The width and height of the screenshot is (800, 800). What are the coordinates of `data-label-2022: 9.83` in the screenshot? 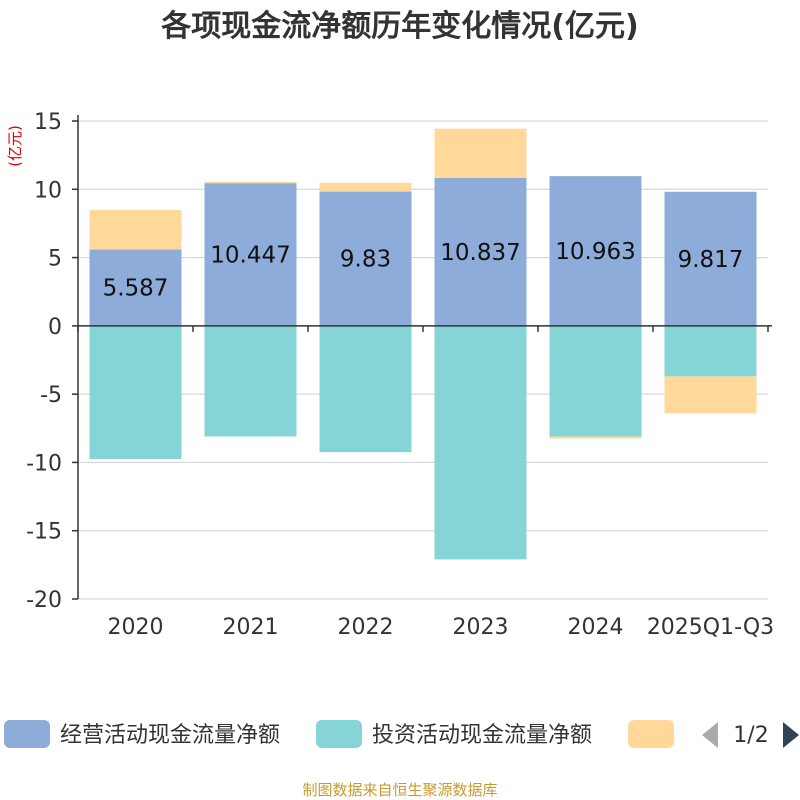 It's located at (365, 260).